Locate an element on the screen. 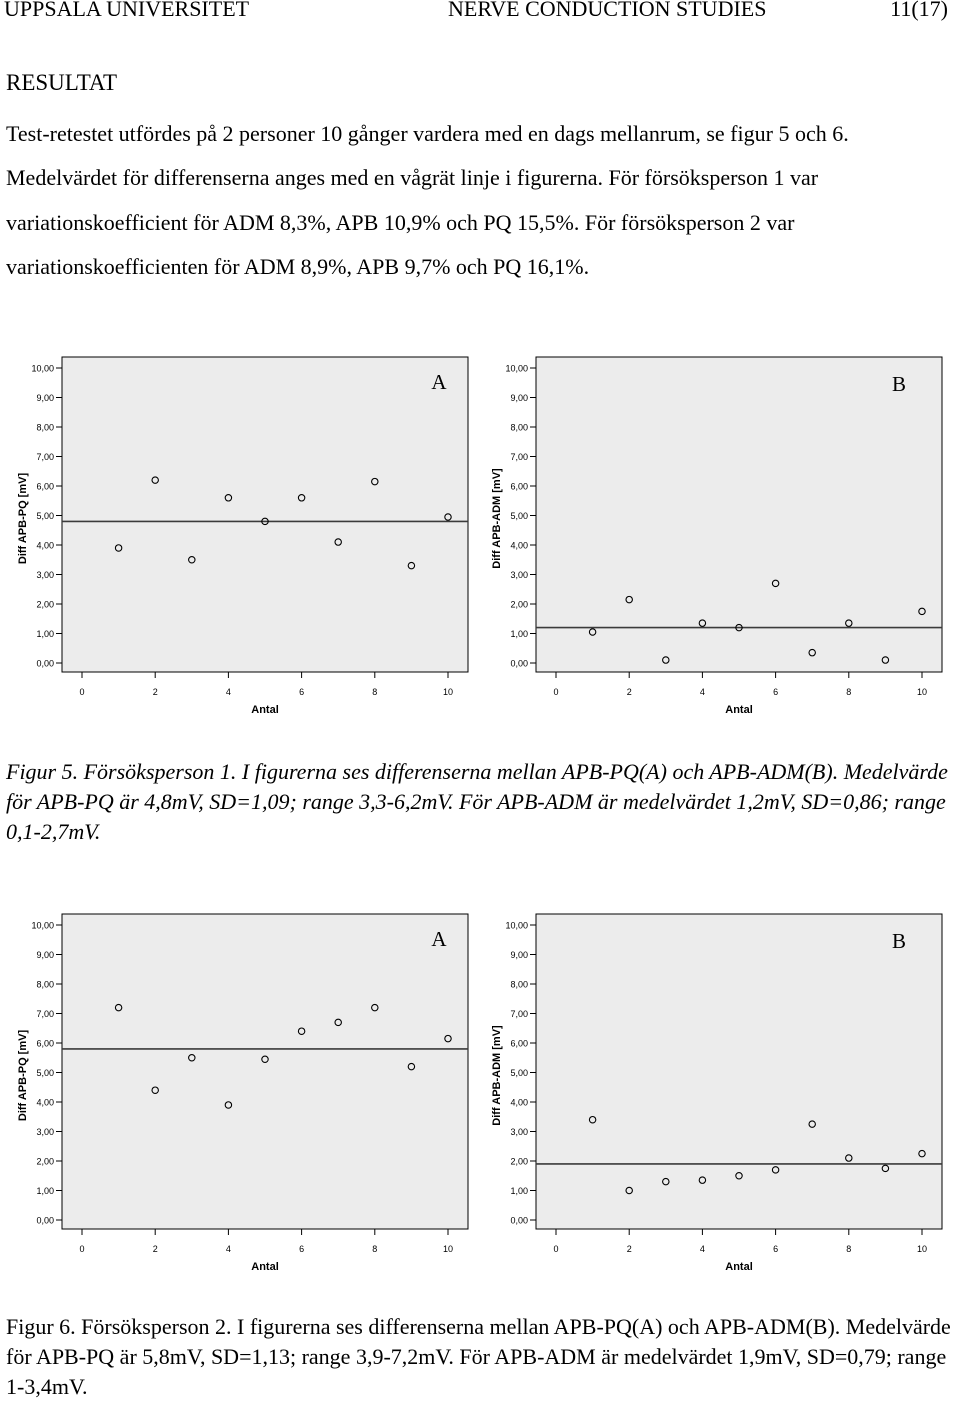 The height and width of the screenshot is (1402, 960). fig6-panel-b-x-tick-label: 2 is located at coordinates (629, 1249).